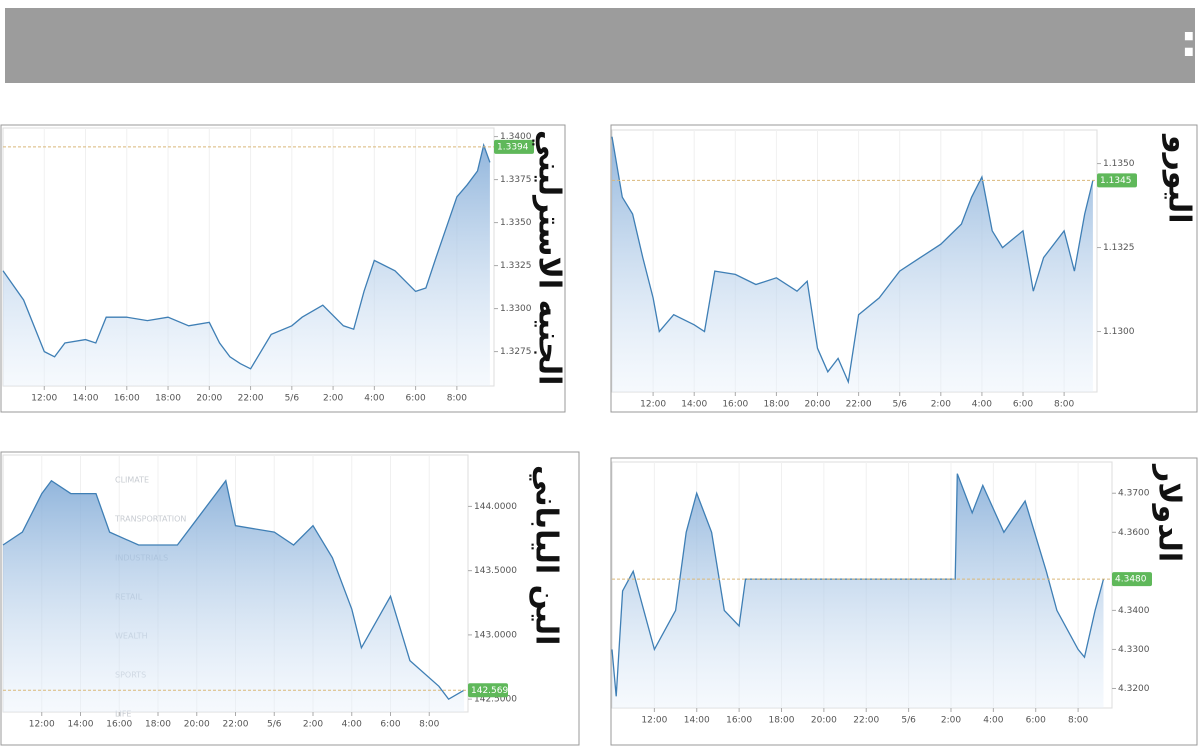  I want to click on header-bar, so click(600, 45).